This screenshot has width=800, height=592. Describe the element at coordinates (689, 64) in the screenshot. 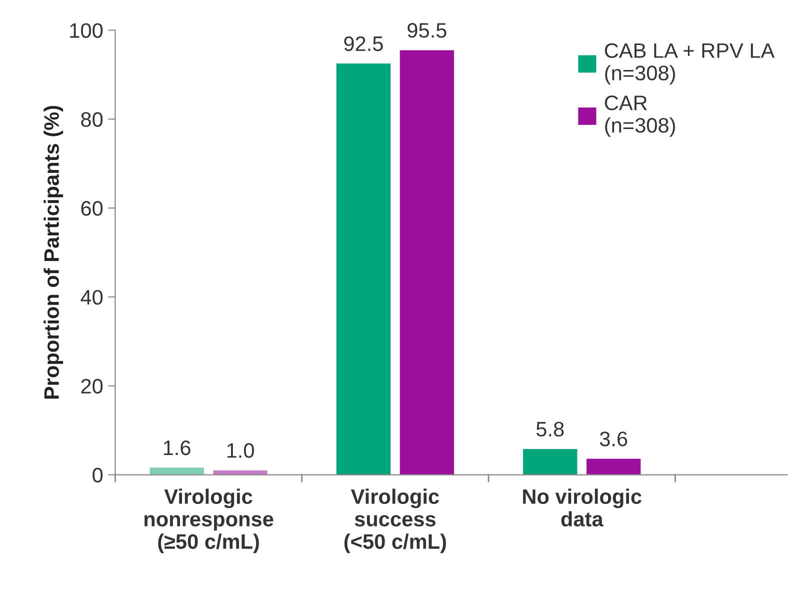

I see `legend-label: CAB LA + RPV LA (n=308)` at that location.